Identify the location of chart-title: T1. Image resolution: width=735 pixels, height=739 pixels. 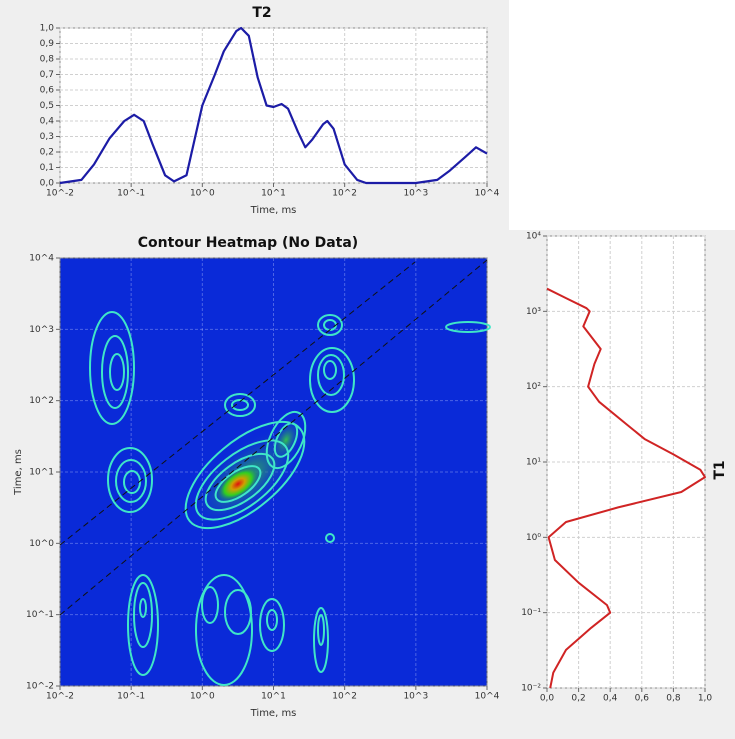
(720, 469).